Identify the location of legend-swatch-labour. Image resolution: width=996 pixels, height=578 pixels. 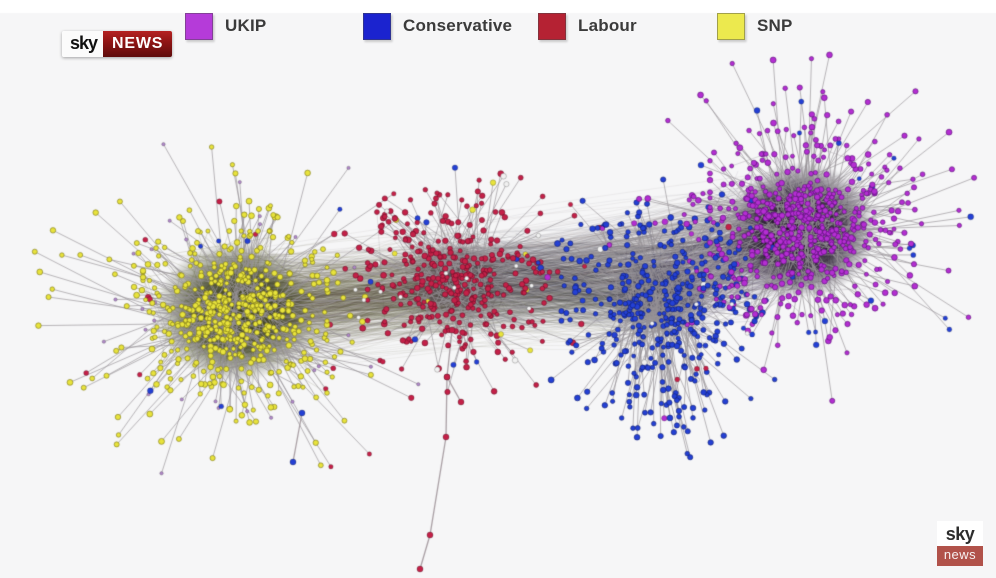
(552, 26).